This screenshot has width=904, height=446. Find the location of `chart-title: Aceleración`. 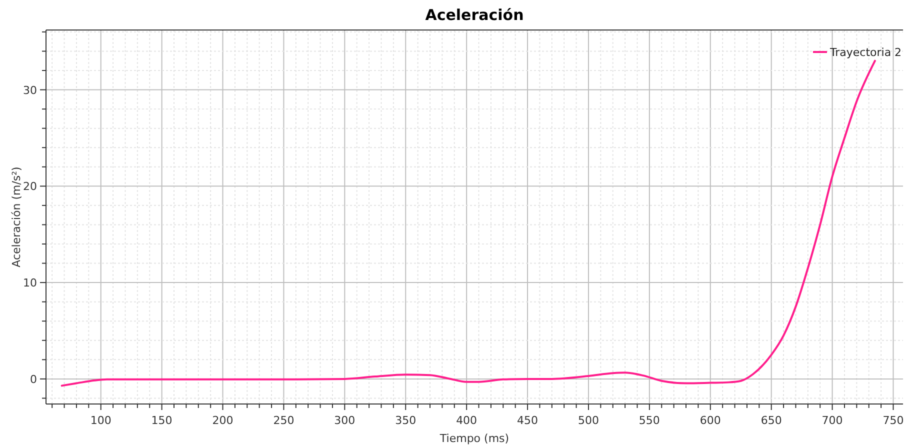

chart-title: Aceleración is located at coordinates (474, 15).